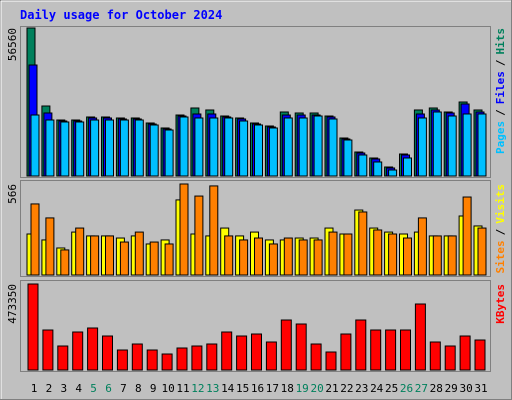  Describe the element at coordinates (465, 388) in the screenshot. I see `x-tick-label: 30` at that location.